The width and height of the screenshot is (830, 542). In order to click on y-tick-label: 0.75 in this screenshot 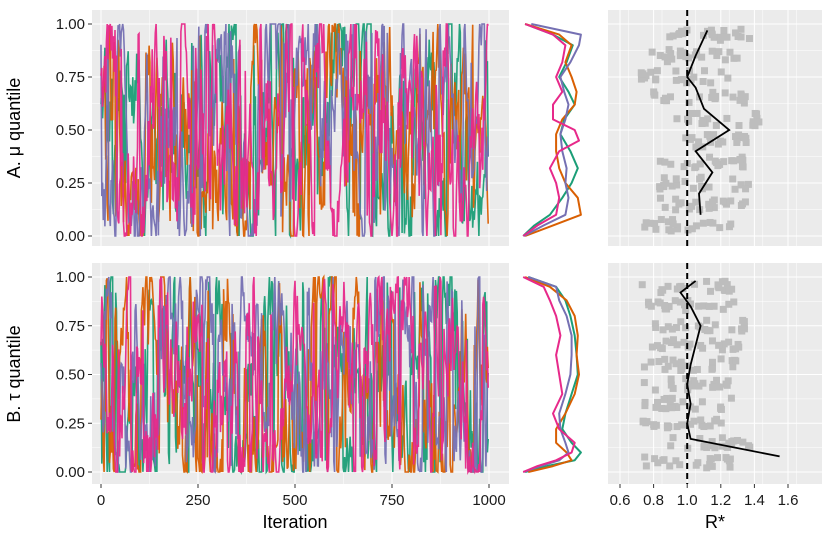, I will do `click(70, 77)`.